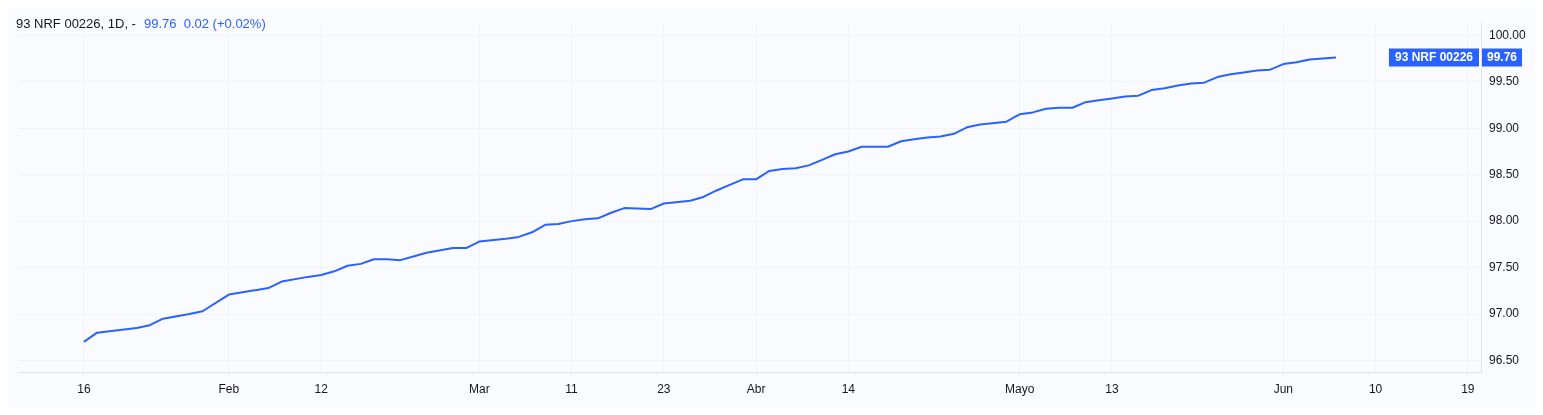 The width and height of the screenshot is (1543, 415). Describe the element at coordinates (1112, 389) in the screenshot. I see `x-tick-label: 13` at that location.